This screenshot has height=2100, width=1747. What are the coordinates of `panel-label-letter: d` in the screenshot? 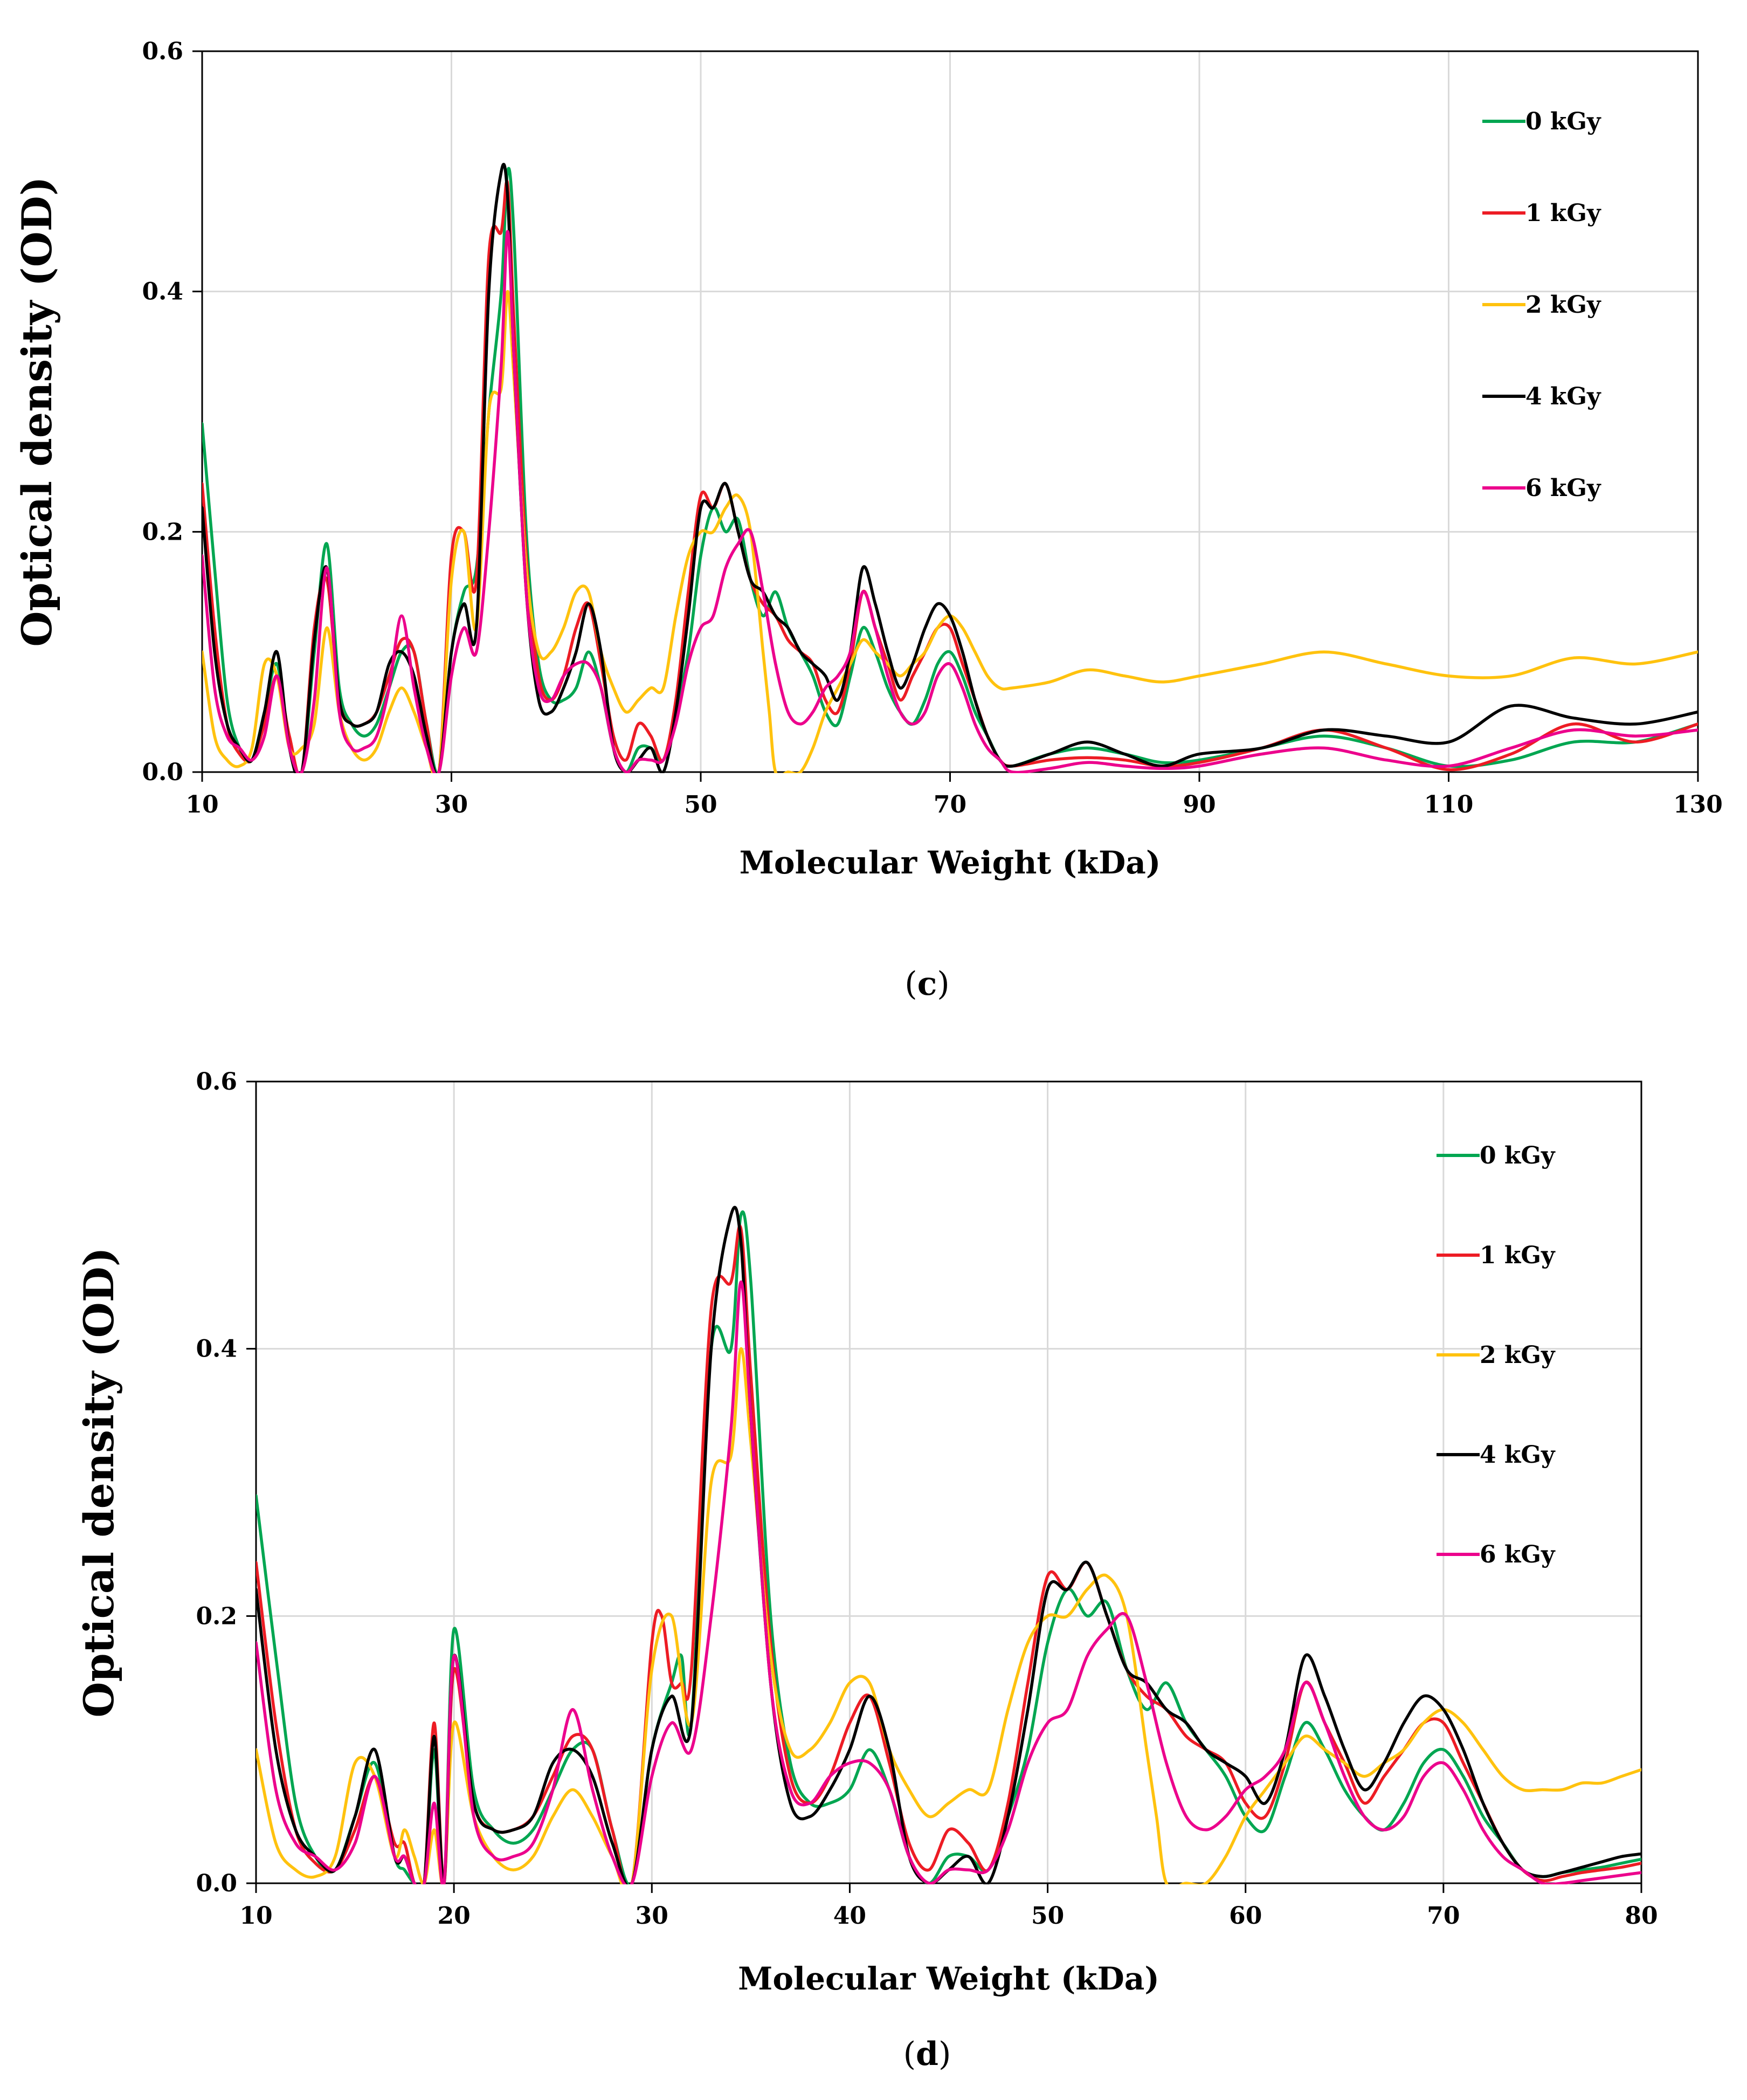 It's located at (927, 2054).